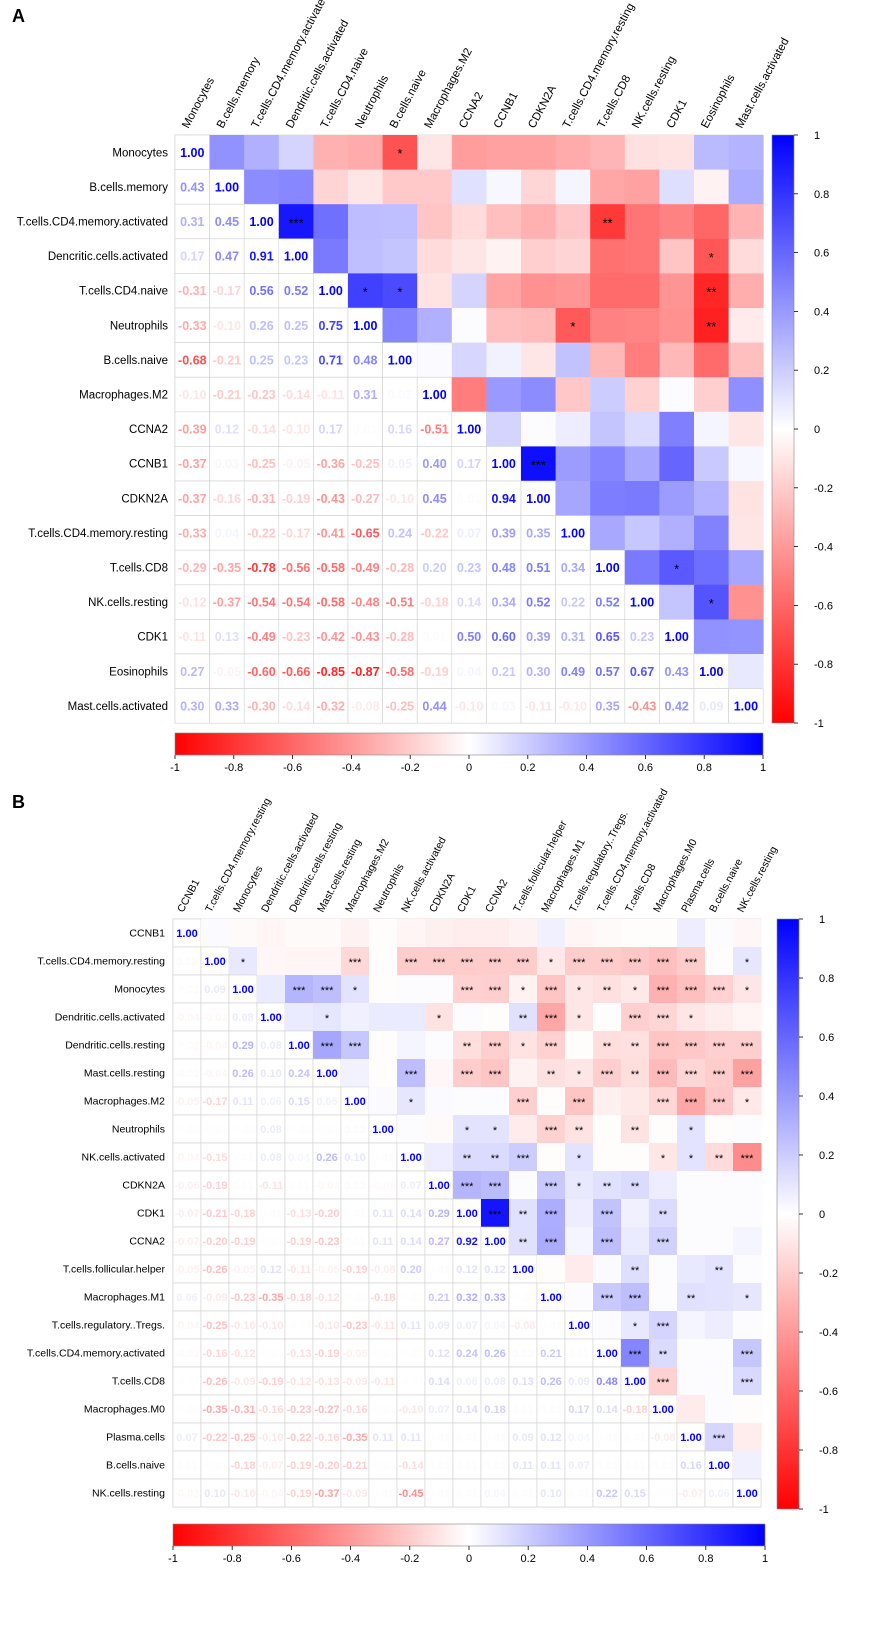 The image size is (878, 1637). I want to click on cell-value-label: 0.43, so click(192, 187).